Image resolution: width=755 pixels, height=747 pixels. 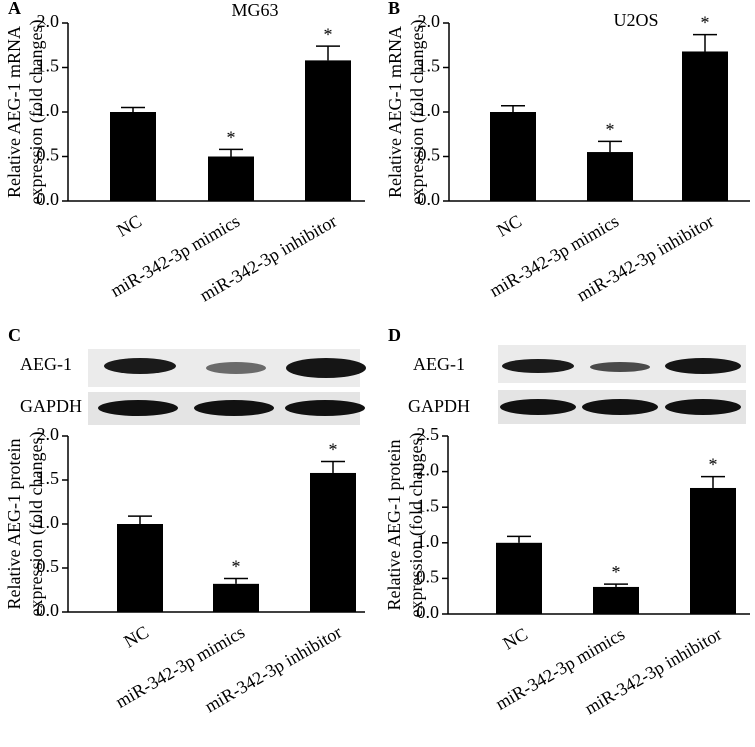 What do you see at coordinates (14, 335) in the screenshot?
I see `panel-label: C` at bounding box center [14, 335].